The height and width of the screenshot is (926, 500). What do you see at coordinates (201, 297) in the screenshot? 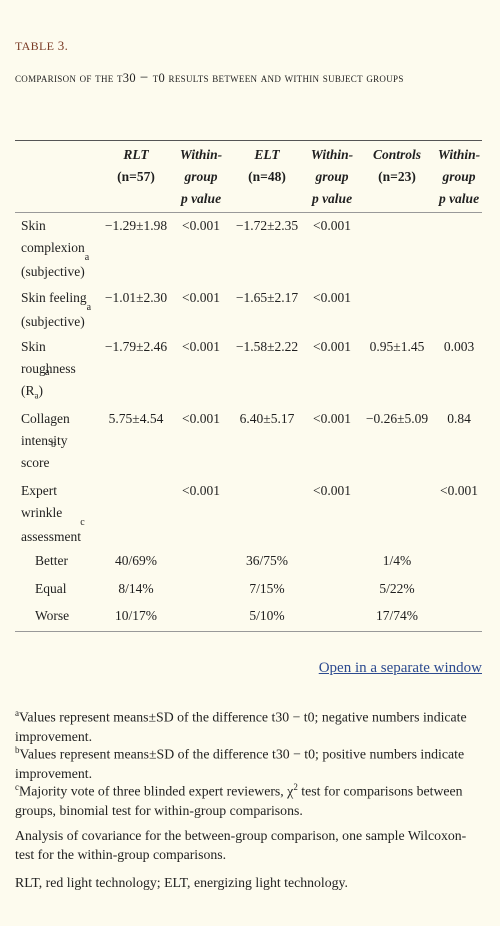
I see `cell-feeling-p1: <0.001` at bounding box center [201, 297].